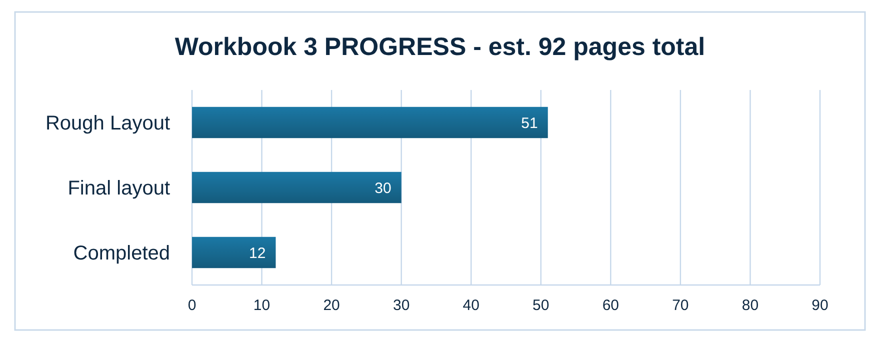  What do you see at coordinates (331, 305) in the screenshot?
I see `x-tick-label: 20` at bounding box center [331, 305].